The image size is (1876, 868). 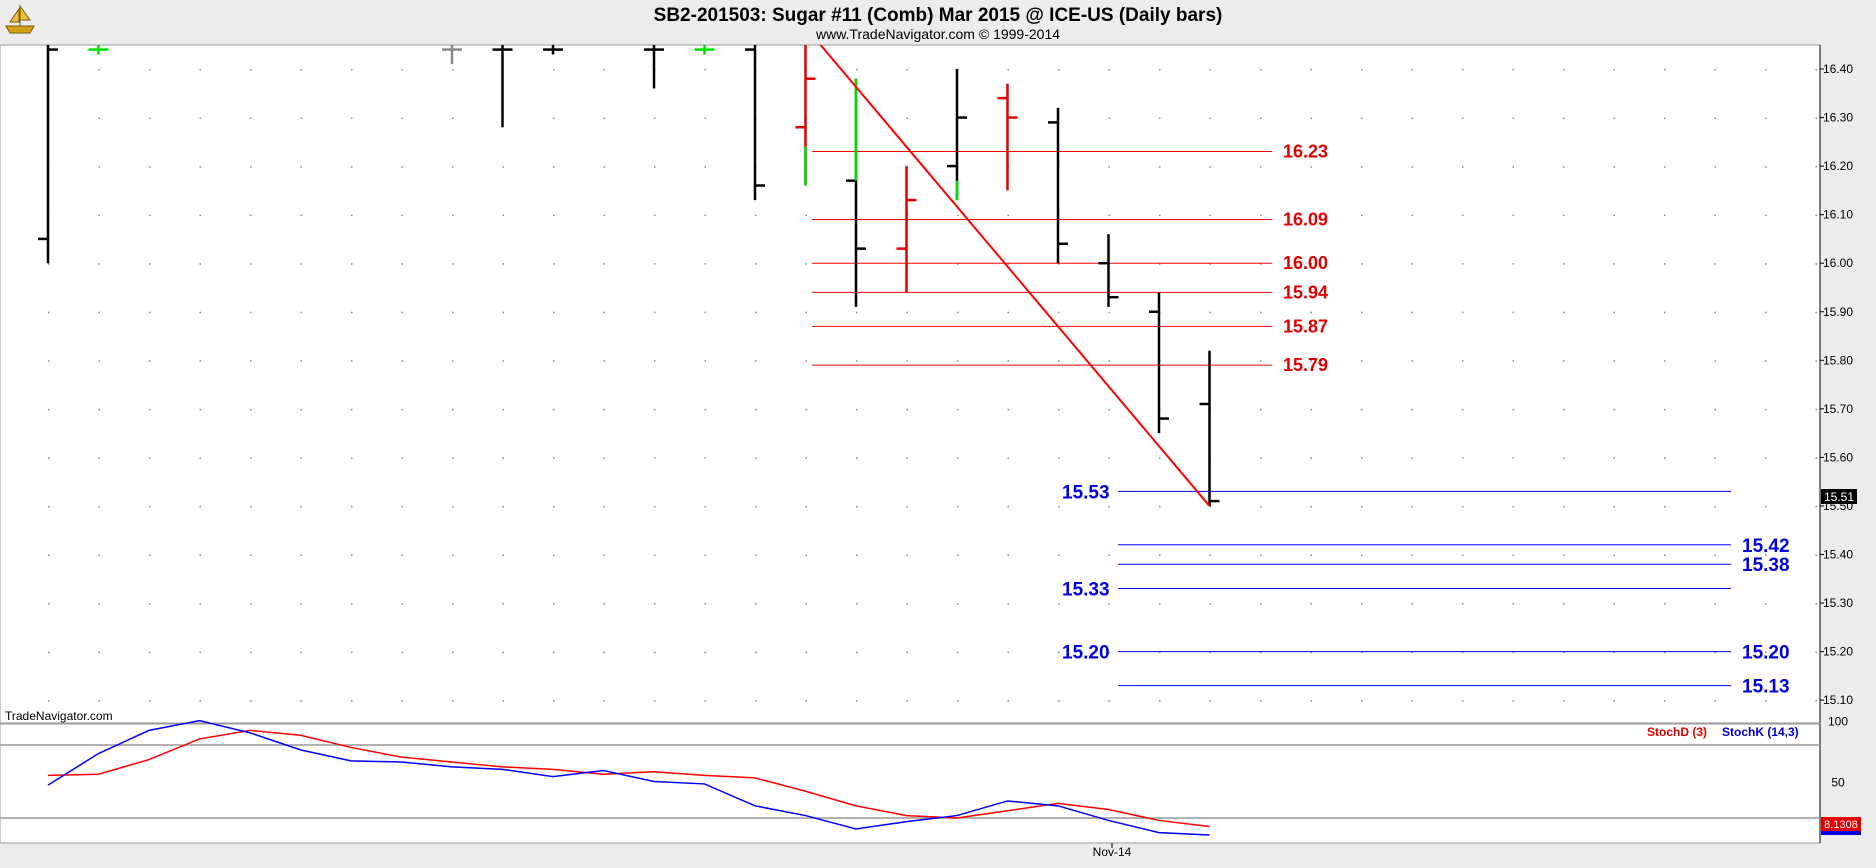 I want to click on red-level-label: 15.79, so click(x=1305, y=365).